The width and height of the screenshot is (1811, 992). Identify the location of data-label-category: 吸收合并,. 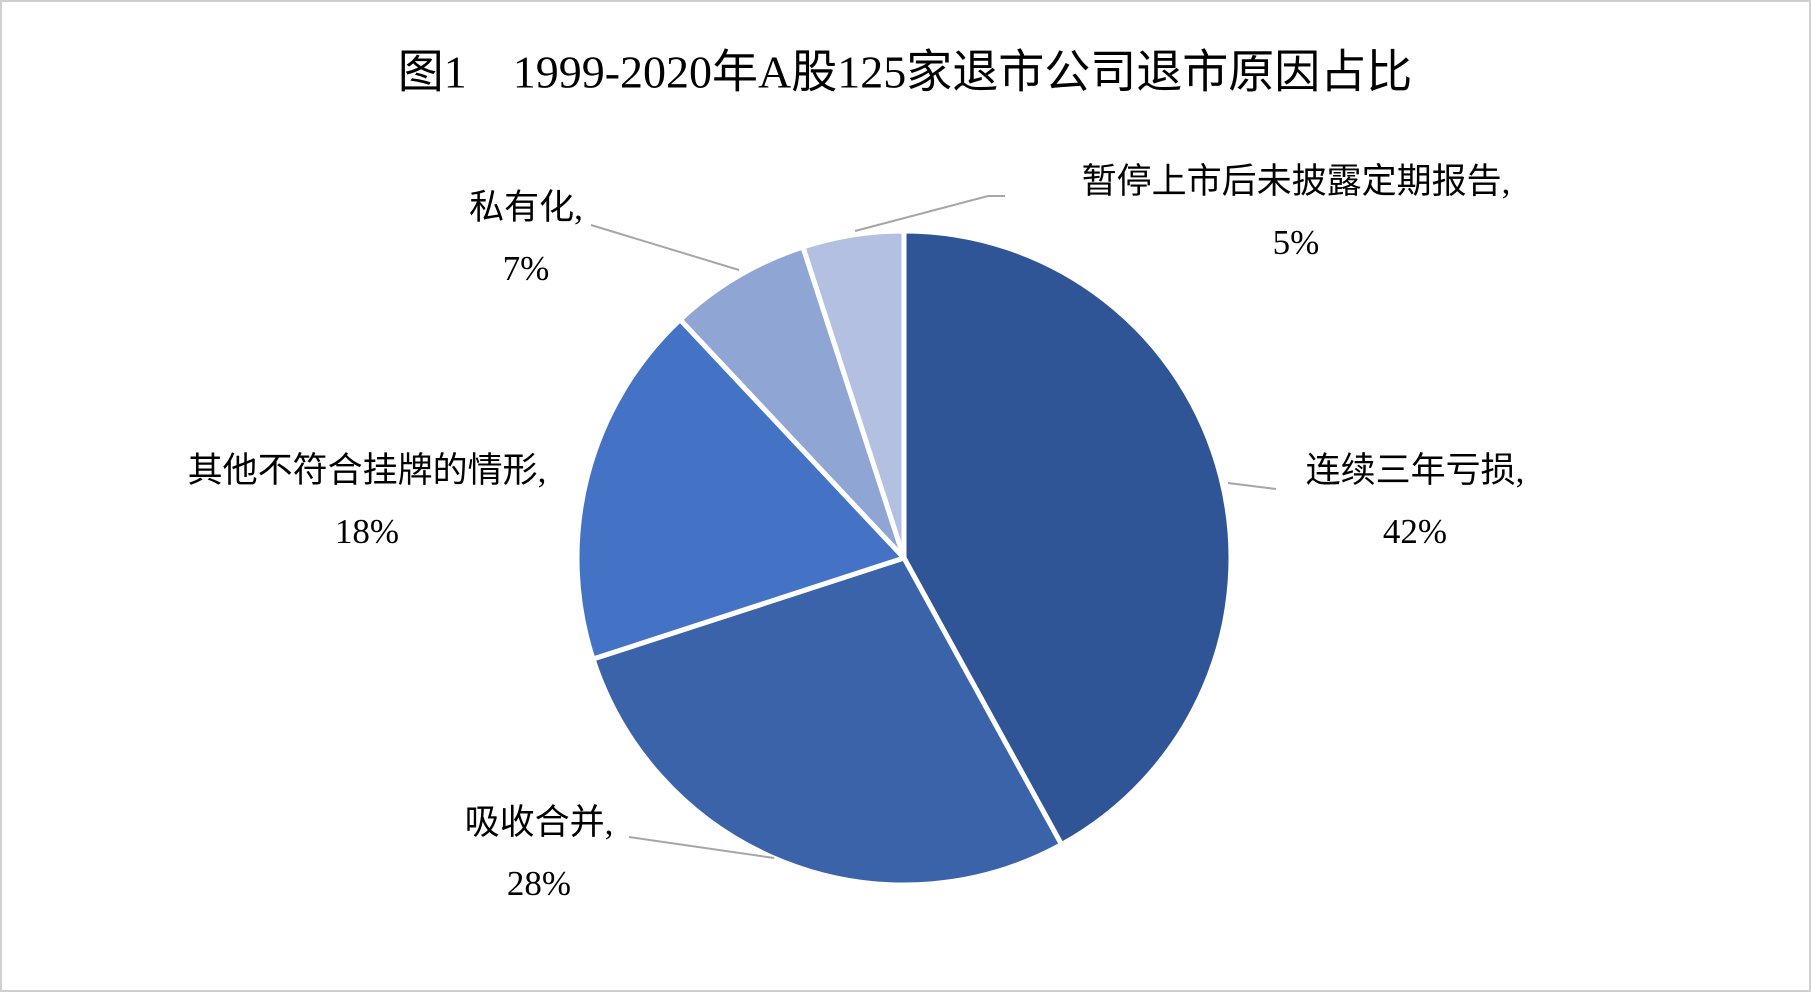
(539, 822).